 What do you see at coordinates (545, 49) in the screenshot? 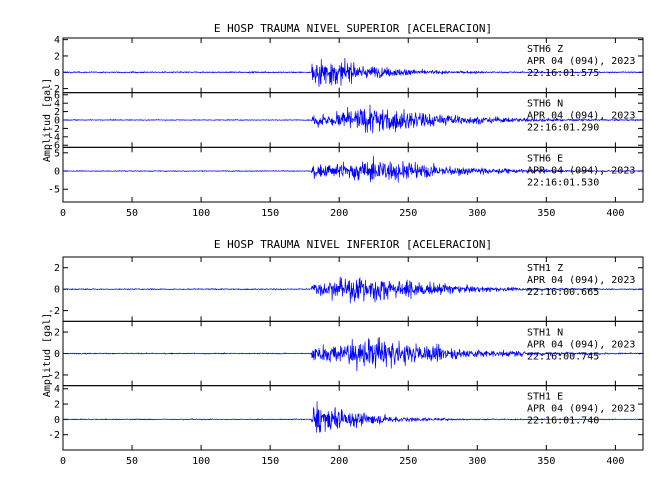
I see `station-component-label: STH6 Z` at bounding box center [545, 49].